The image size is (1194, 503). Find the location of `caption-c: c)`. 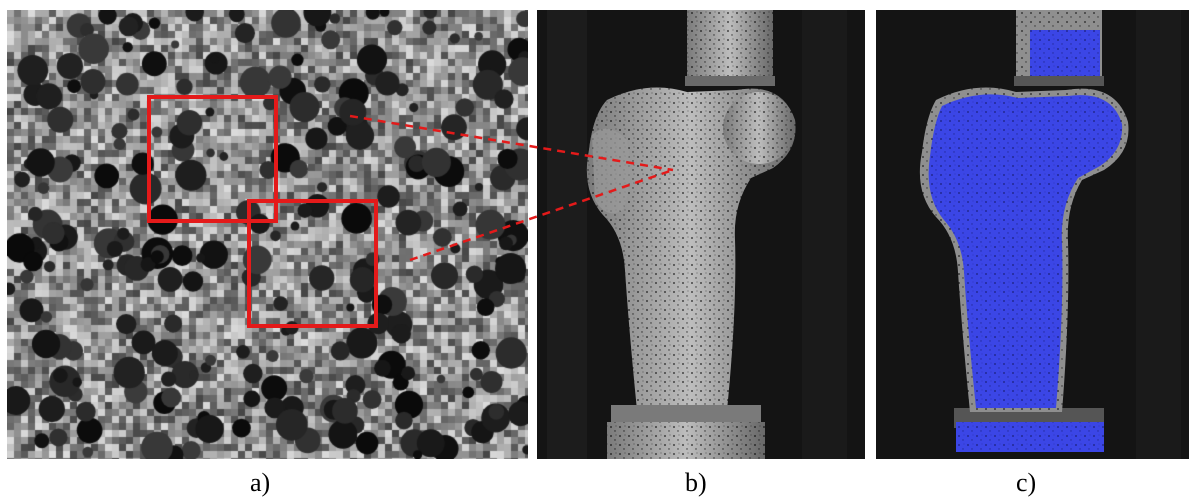

caption-c: c) is located at coordinates (1026, 482).